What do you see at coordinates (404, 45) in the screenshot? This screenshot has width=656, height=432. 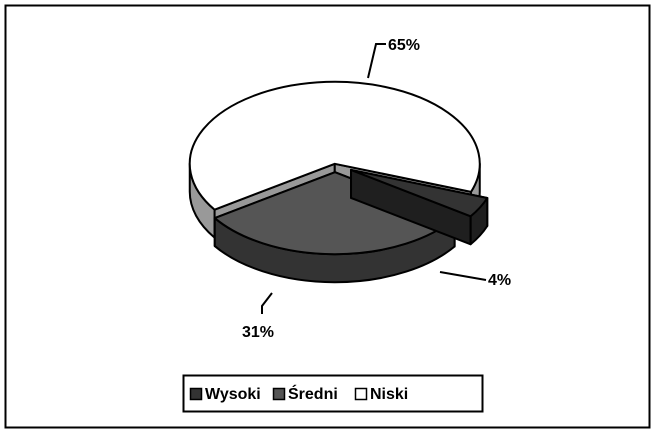 I see `data-label: 65%` at bounding box center [404, 45].